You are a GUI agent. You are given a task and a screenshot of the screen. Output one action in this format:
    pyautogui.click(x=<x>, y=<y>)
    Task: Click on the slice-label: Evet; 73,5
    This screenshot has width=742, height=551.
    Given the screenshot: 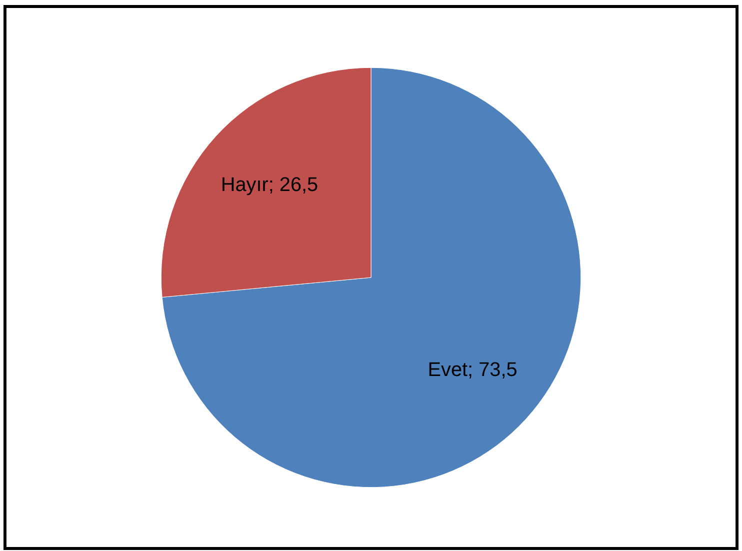 What is the action you would take?
    pyautogui.click(x=473, y=369)
    